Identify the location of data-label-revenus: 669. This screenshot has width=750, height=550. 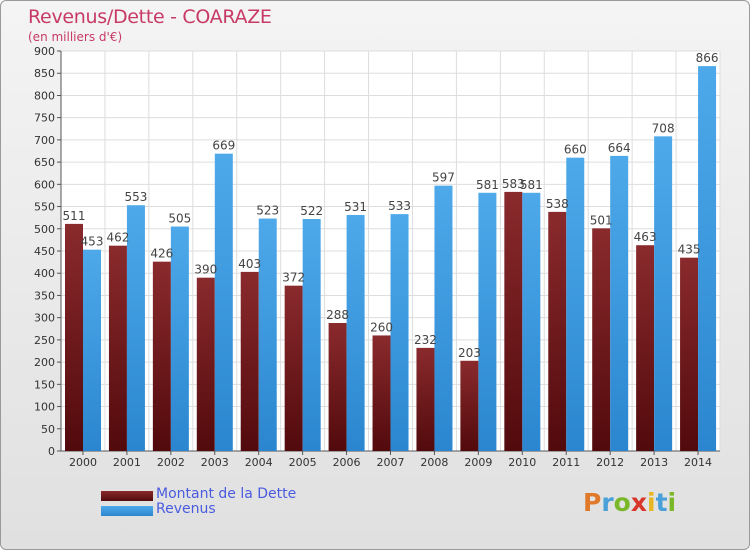
(223, 146).